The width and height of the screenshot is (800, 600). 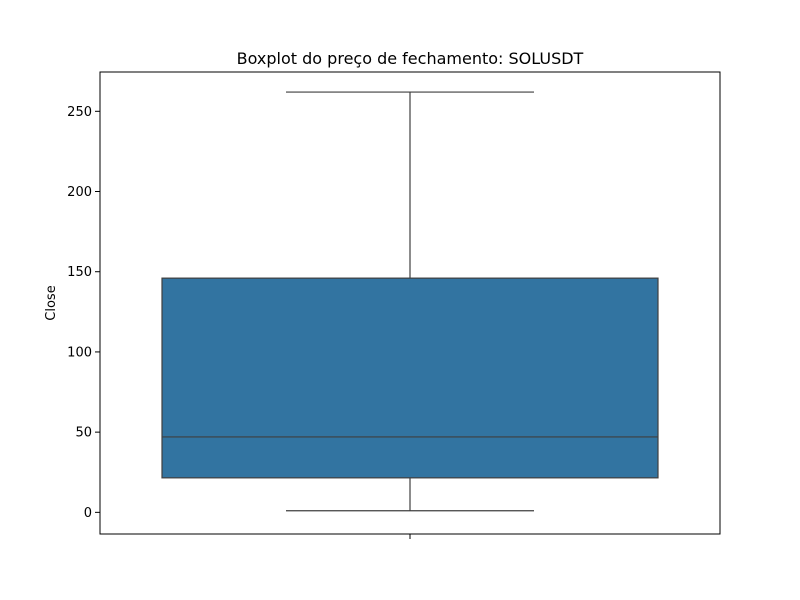 I want to click on y-tick-label: 50, so click(x=83, y=433).